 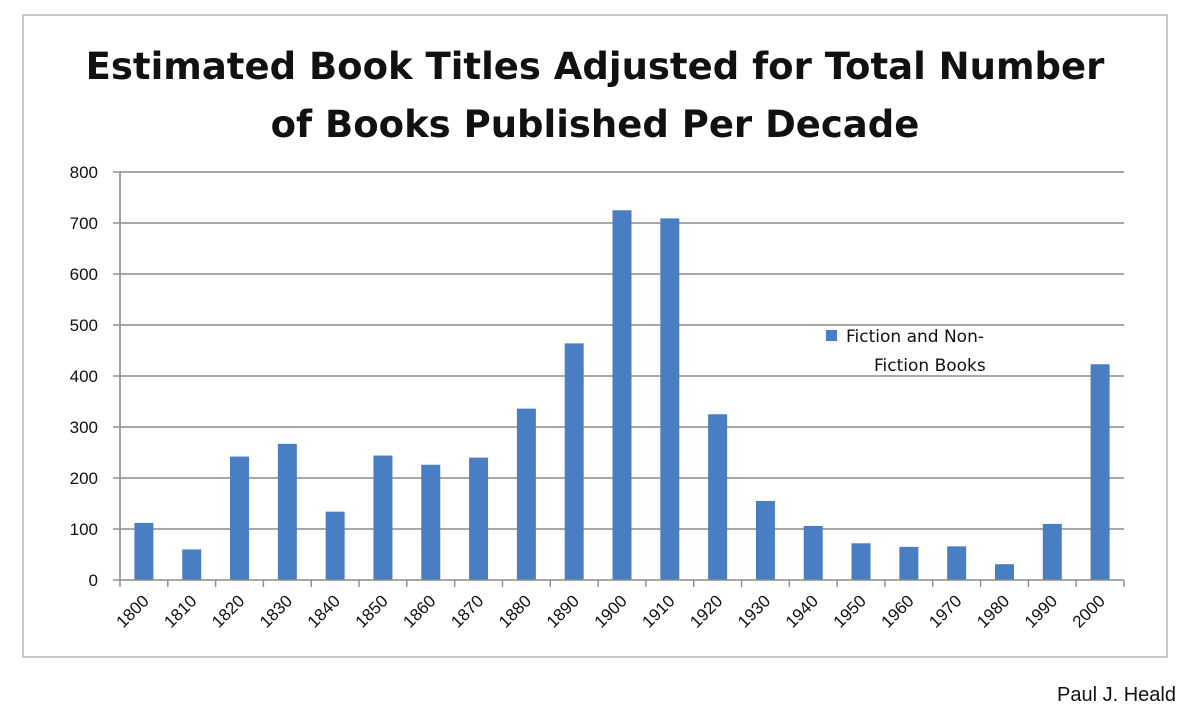 What do you see at coordinates (419, 611) in the screenshot?
I see `x-tick-label-1860: 1860` at bounding box center [419, 611].